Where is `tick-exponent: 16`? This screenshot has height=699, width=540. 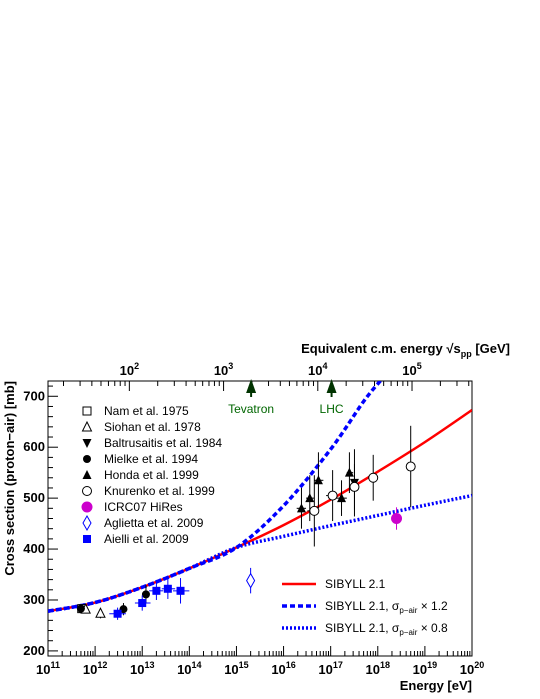 tick-exponent: 16 is located at coordinates (291, 665).